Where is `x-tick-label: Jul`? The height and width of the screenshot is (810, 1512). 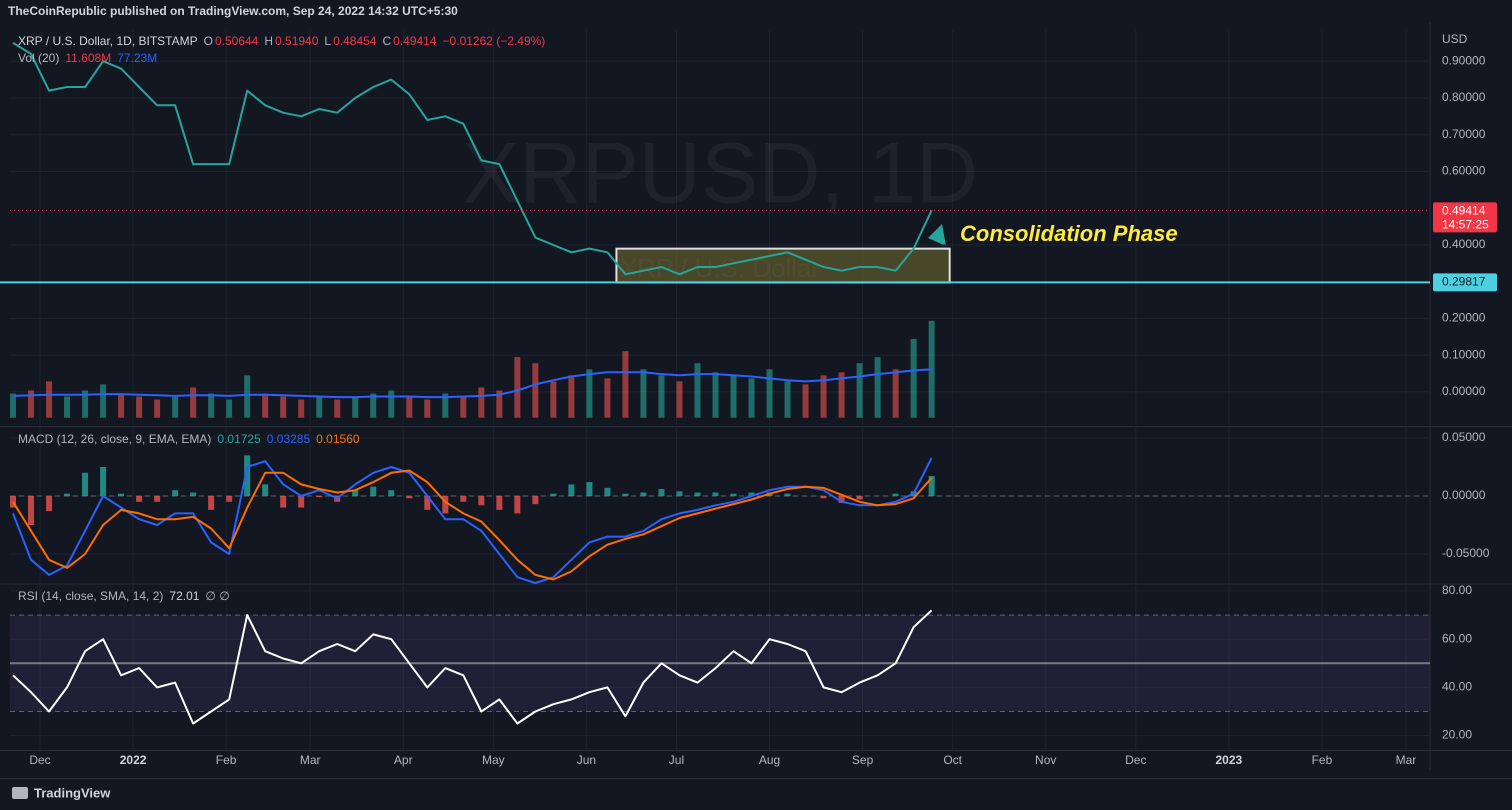
x-tick-label: Jul is located at coordinates (676, 760).